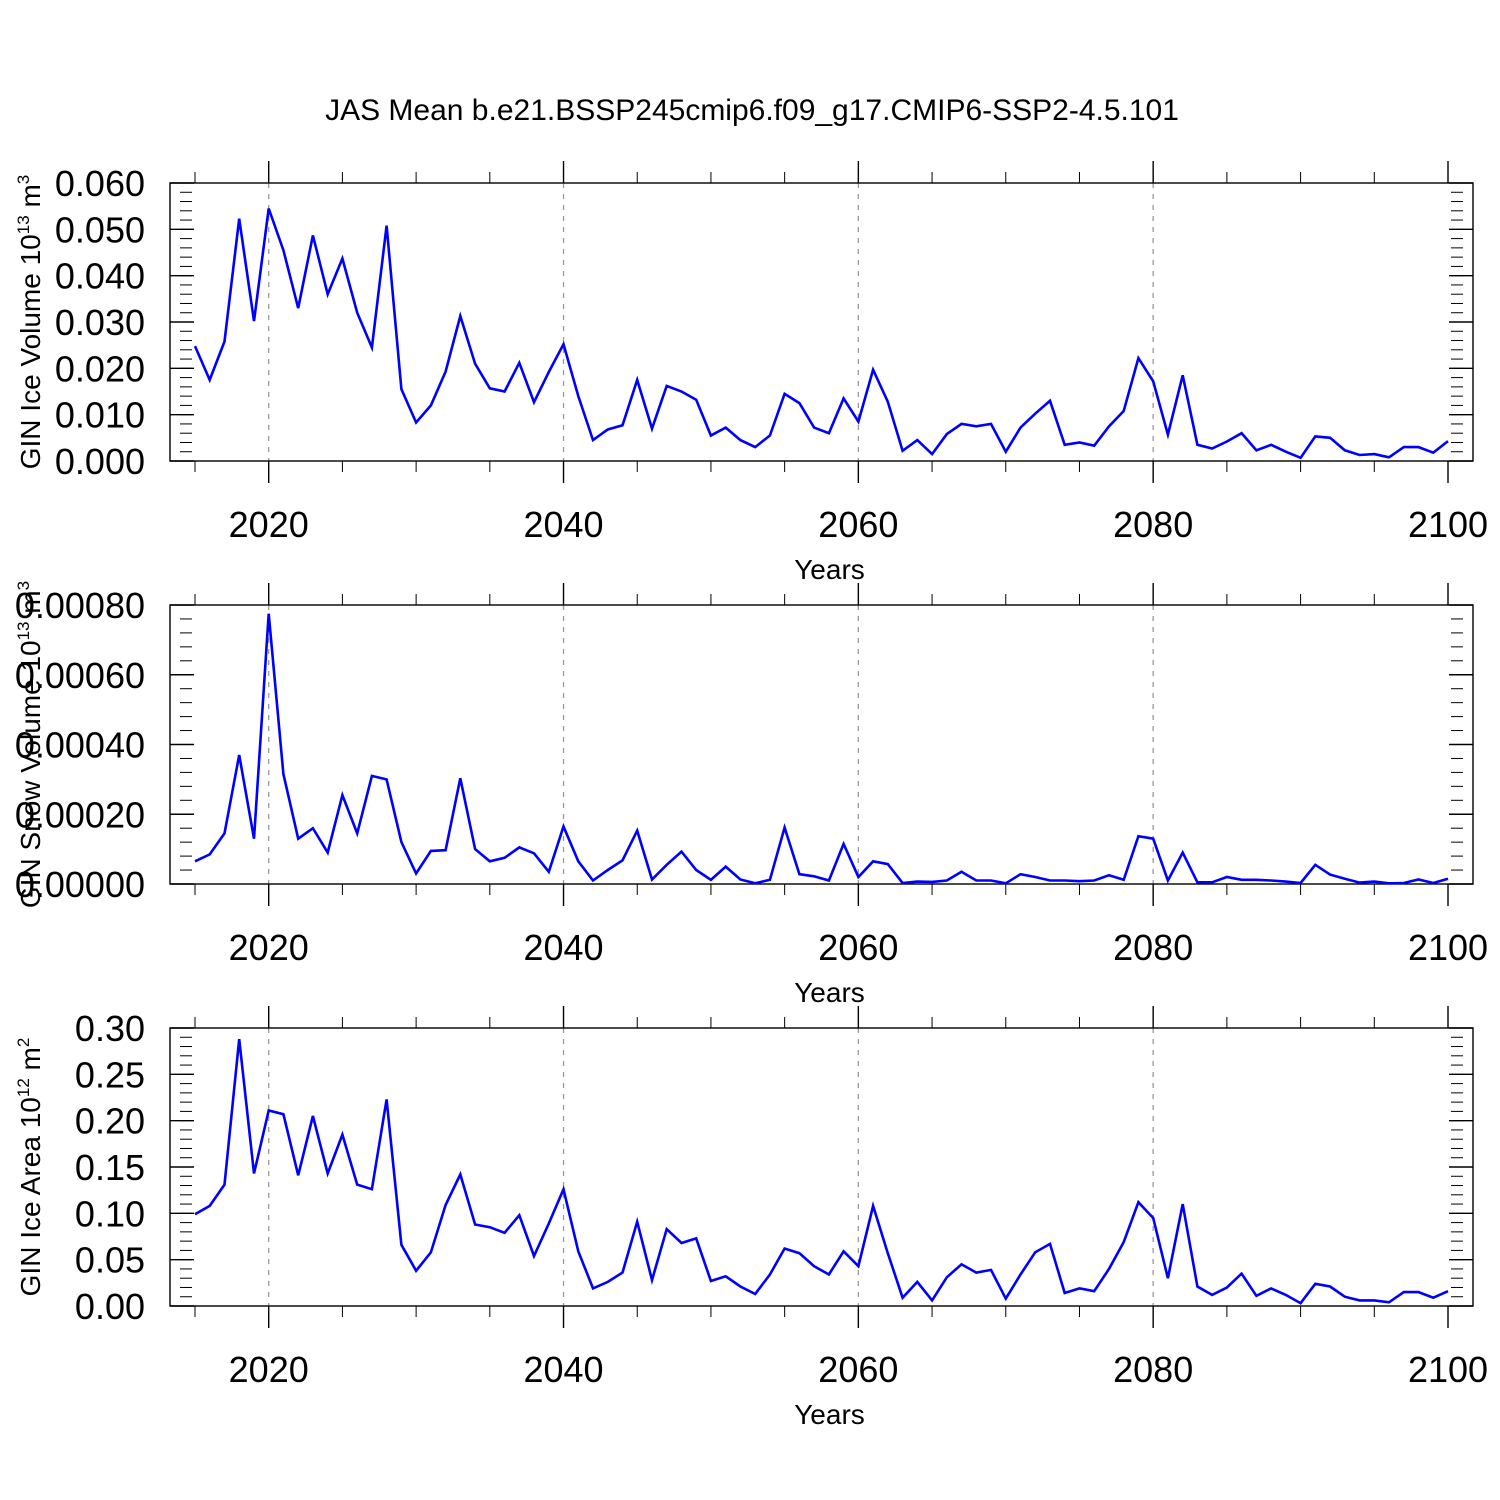 The image size is (1500, 1500). What do you see at coordinates (100, 415) in the screenshot?
I see `y-tick-label: 0.010` at bounding box center [100, 415].